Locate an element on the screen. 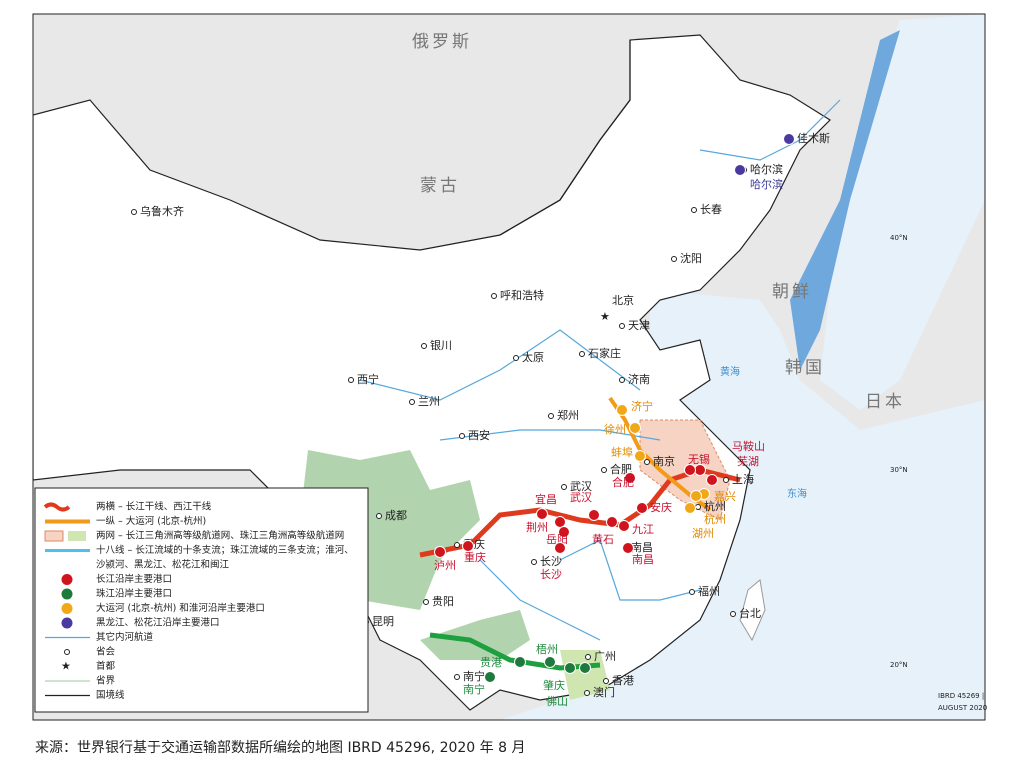 The height and width of the screenshot is (762, 1018). sea-label: 黄海 is located at coordinates (730, 371).